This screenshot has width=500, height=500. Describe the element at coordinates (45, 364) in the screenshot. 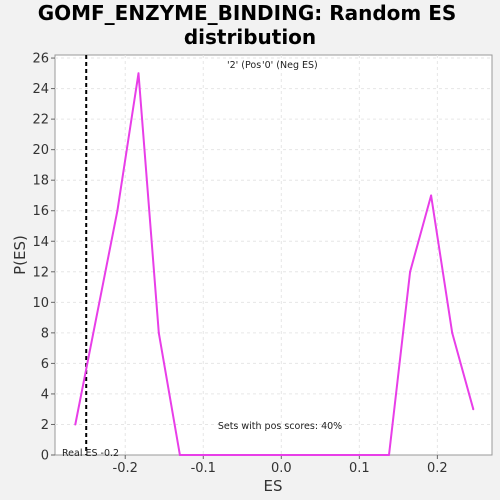

I see `y-tick-label: 6` at that location.